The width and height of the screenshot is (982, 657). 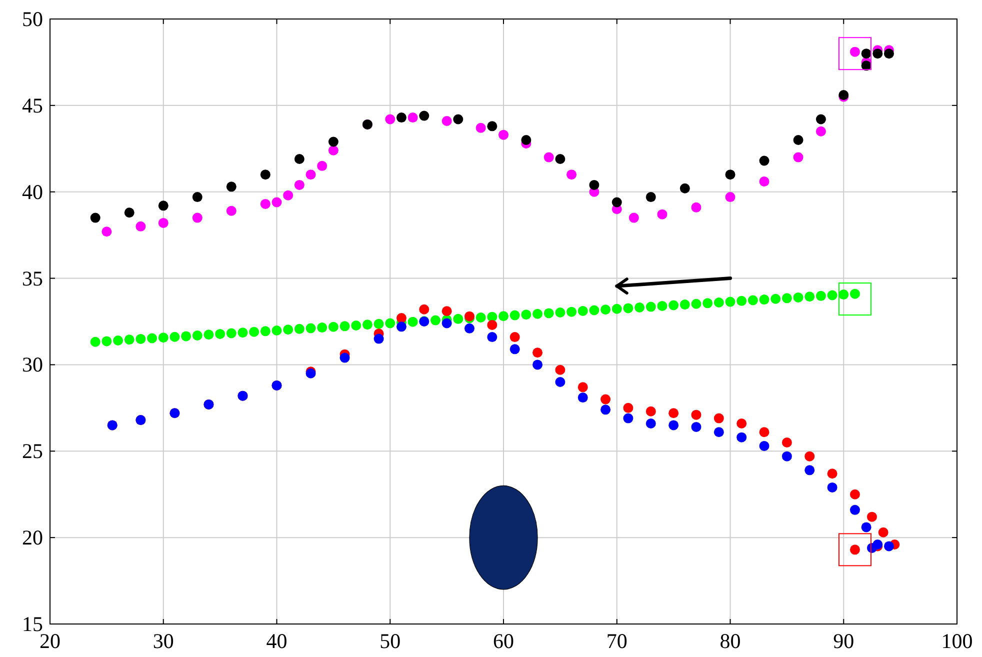 What do you see at coordinates (32, 451) in the screenshot?
I see `y-tick-label: 25` at bounding box center [32, 451].